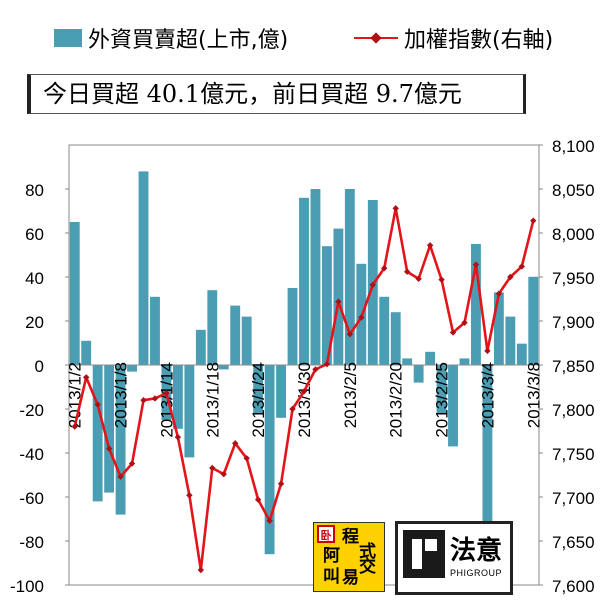 This screenshot has width=611, height=616. What do you see at coordinates (326, 534) in the screenshot?
I see `logo-ajiao-mark: 卧` at bounding box center [326, 534].